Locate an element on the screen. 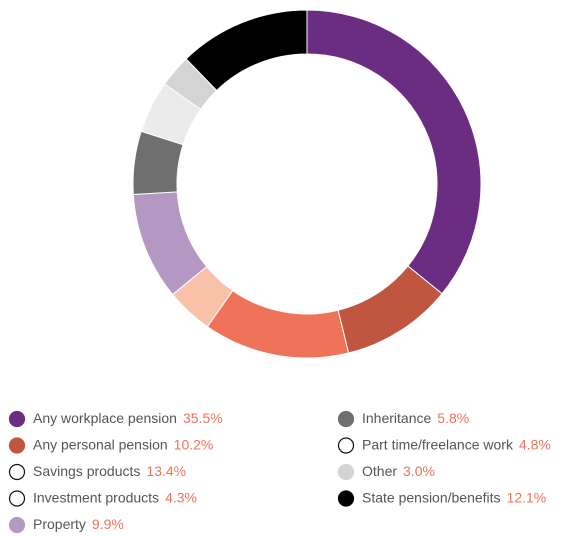  legend-label: Inheritance is located at coordinates (396, 418).